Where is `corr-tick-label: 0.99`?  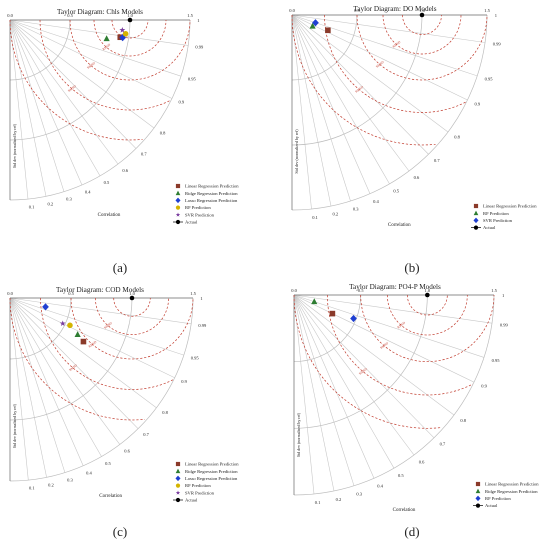
corr-tick-label: 0.99 is located at coordinates (199, 46).